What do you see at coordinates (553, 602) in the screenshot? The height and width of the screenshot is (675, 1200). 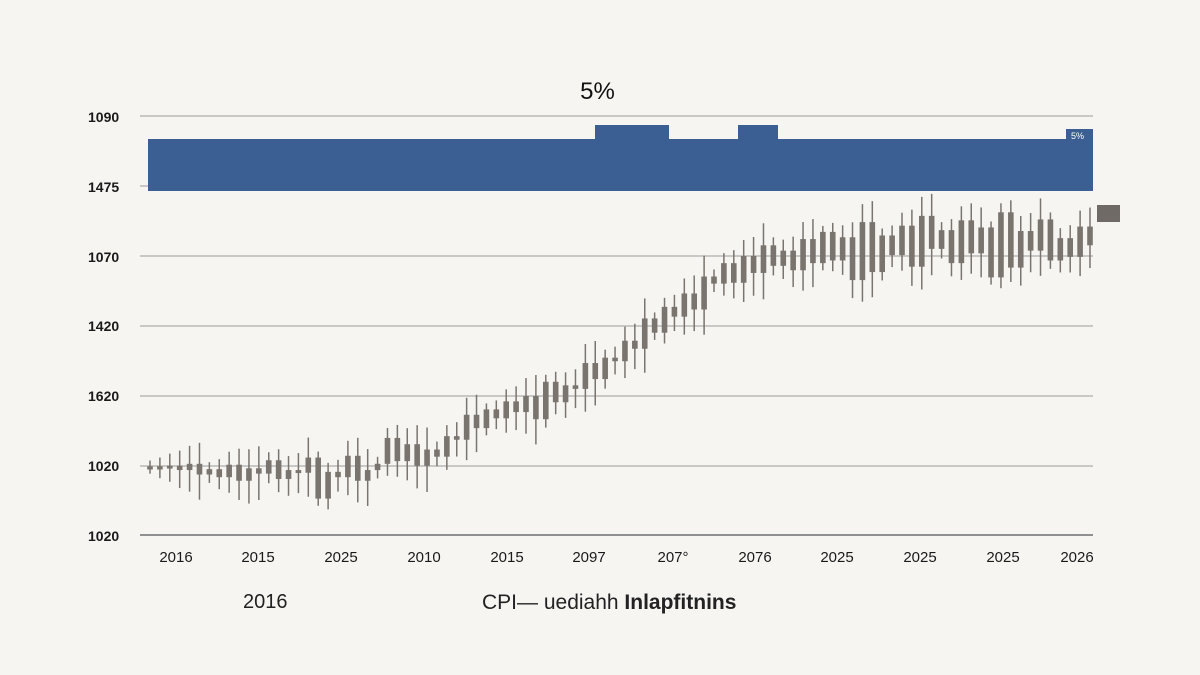 I see `caption-prefix: CPI— uediahh` at bounding box center [553, 602].